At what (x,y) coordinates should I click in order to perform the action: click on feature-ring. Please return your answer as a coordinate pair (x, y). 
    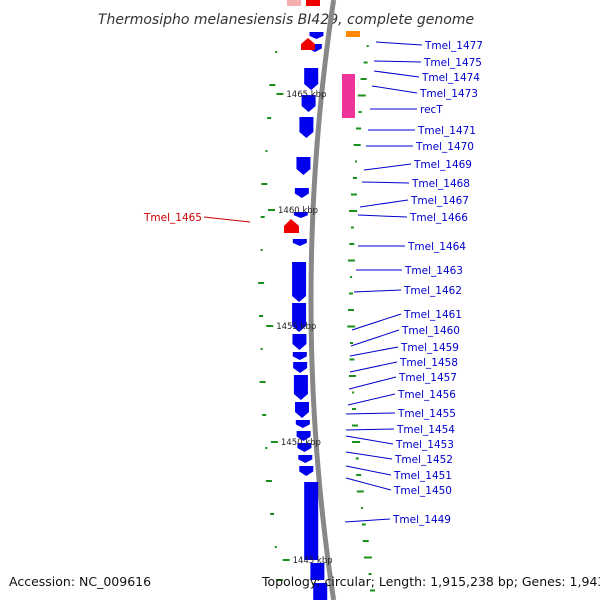
    Looking at the image, I should click on (322, 300).